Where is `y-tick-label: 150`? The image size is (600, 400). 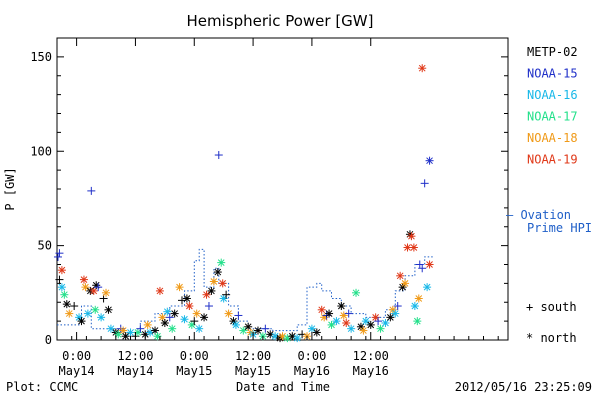
y-tick-label: 150 is located at coordinates (41, 57).